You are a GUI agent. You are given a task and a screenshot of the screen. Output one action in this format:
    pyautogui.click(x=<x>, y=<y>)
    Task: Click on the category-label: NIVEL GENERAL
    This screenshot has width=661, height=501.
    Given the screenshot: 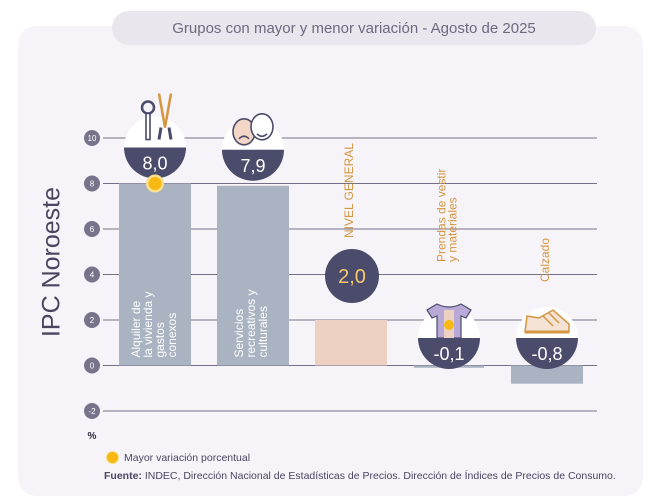 What is the action you would take?
    pyautogui.click(x=349, y=190)
    